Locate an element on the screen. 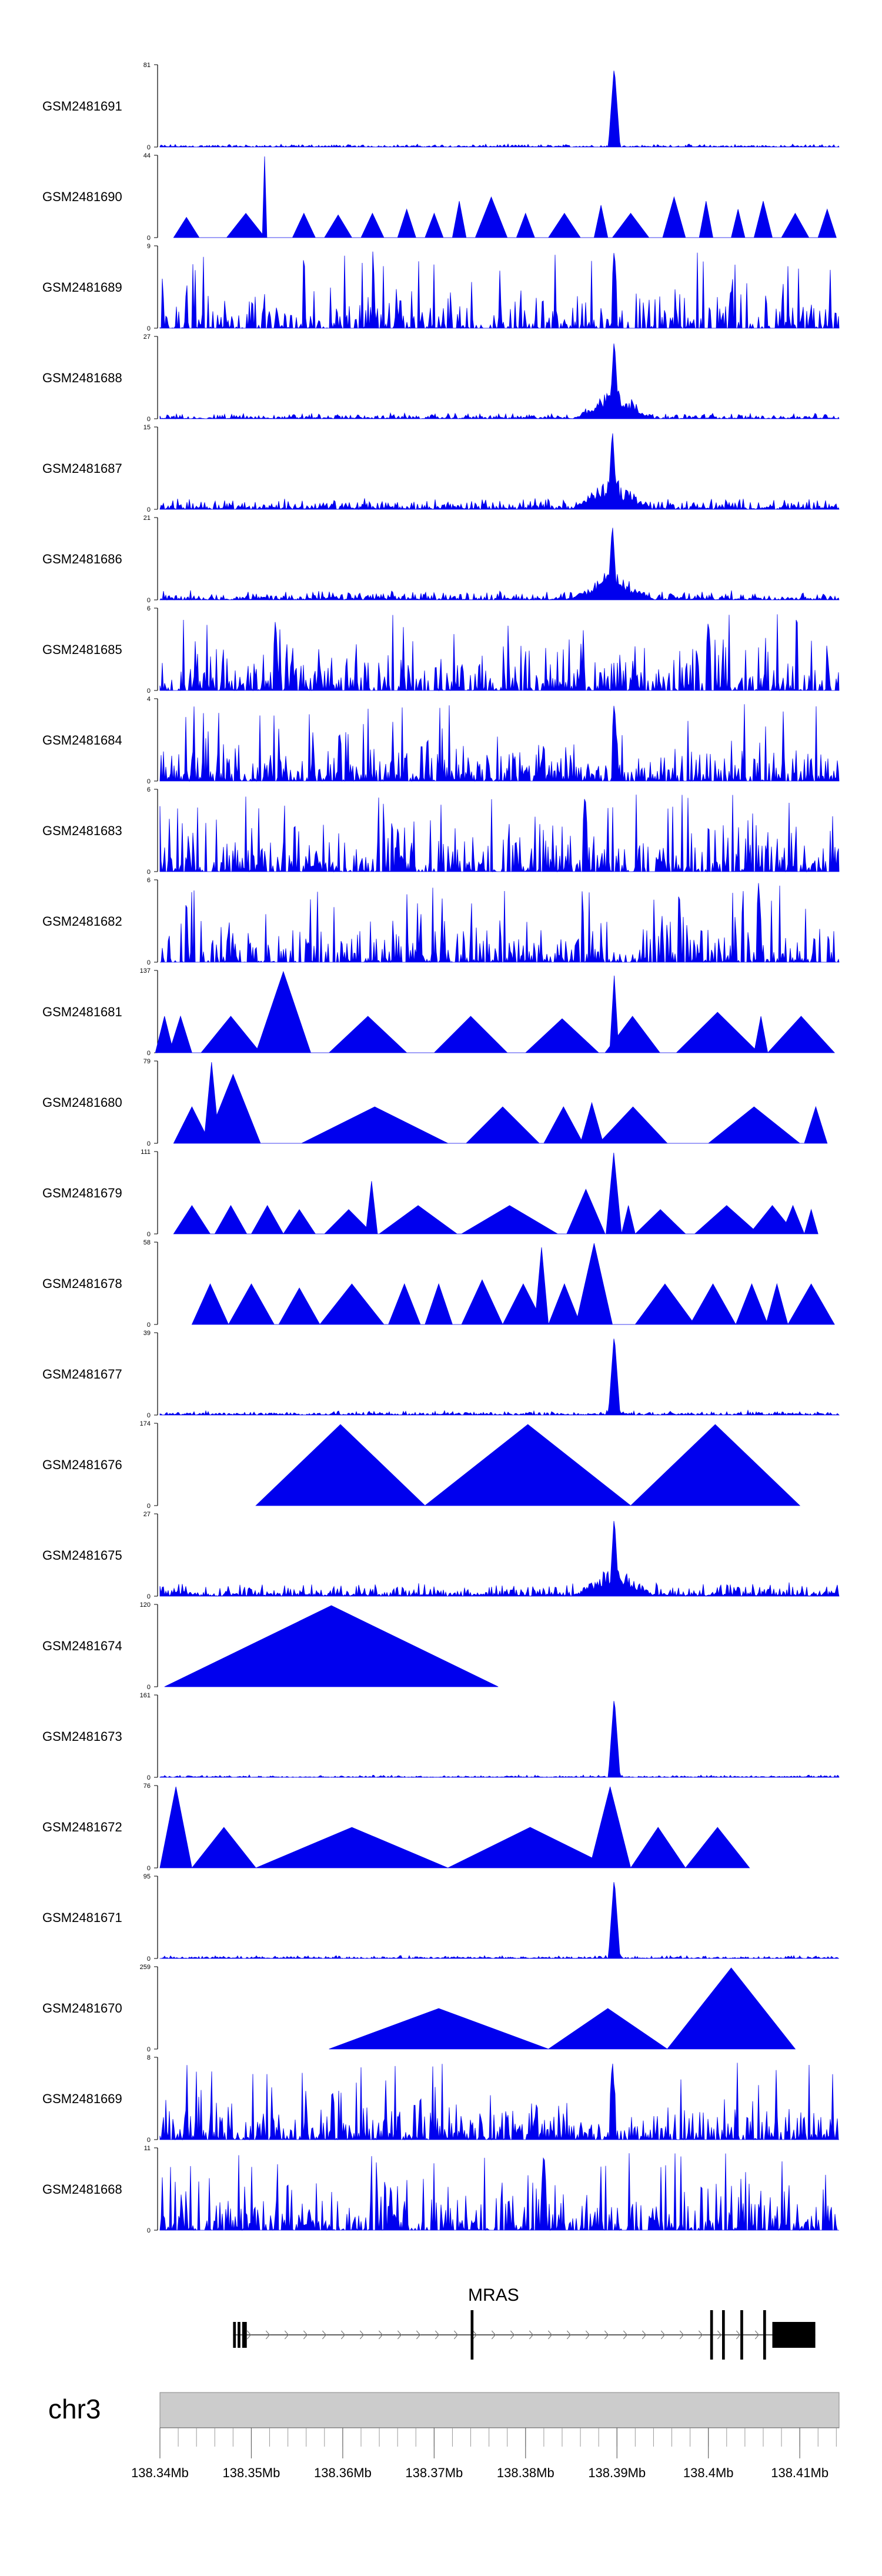 The image size is (882, 2576). track-label: GSM2481685 is located at coordinates (82, 649).